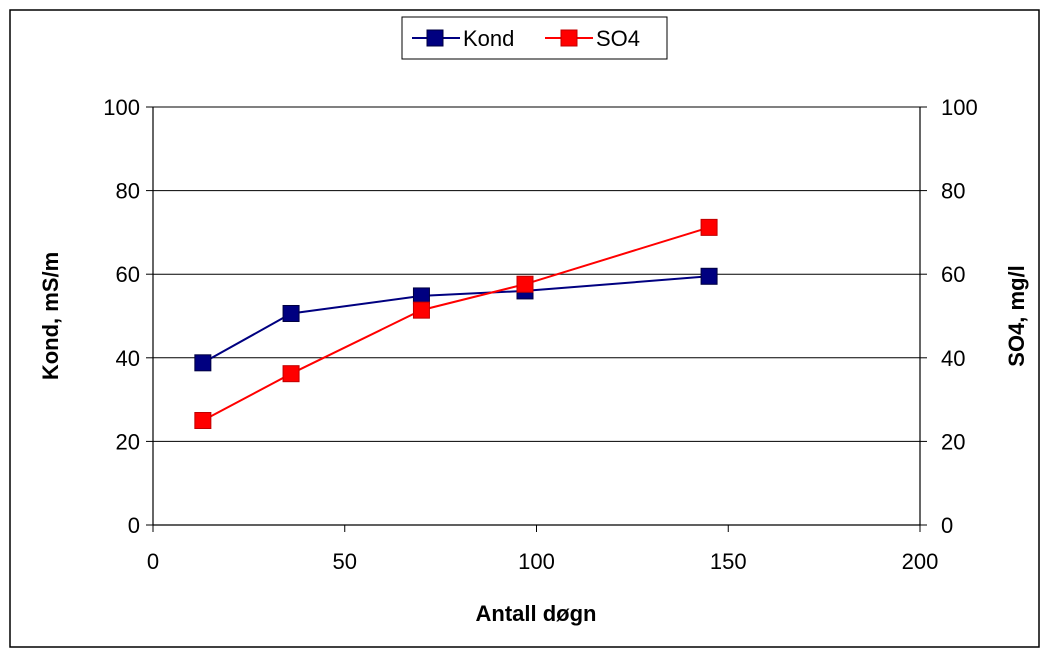  What do you see at coordinates (488, 38) in the screenshot?
I see `legend-kond-label: Kond` at bounding box center [488, 38].